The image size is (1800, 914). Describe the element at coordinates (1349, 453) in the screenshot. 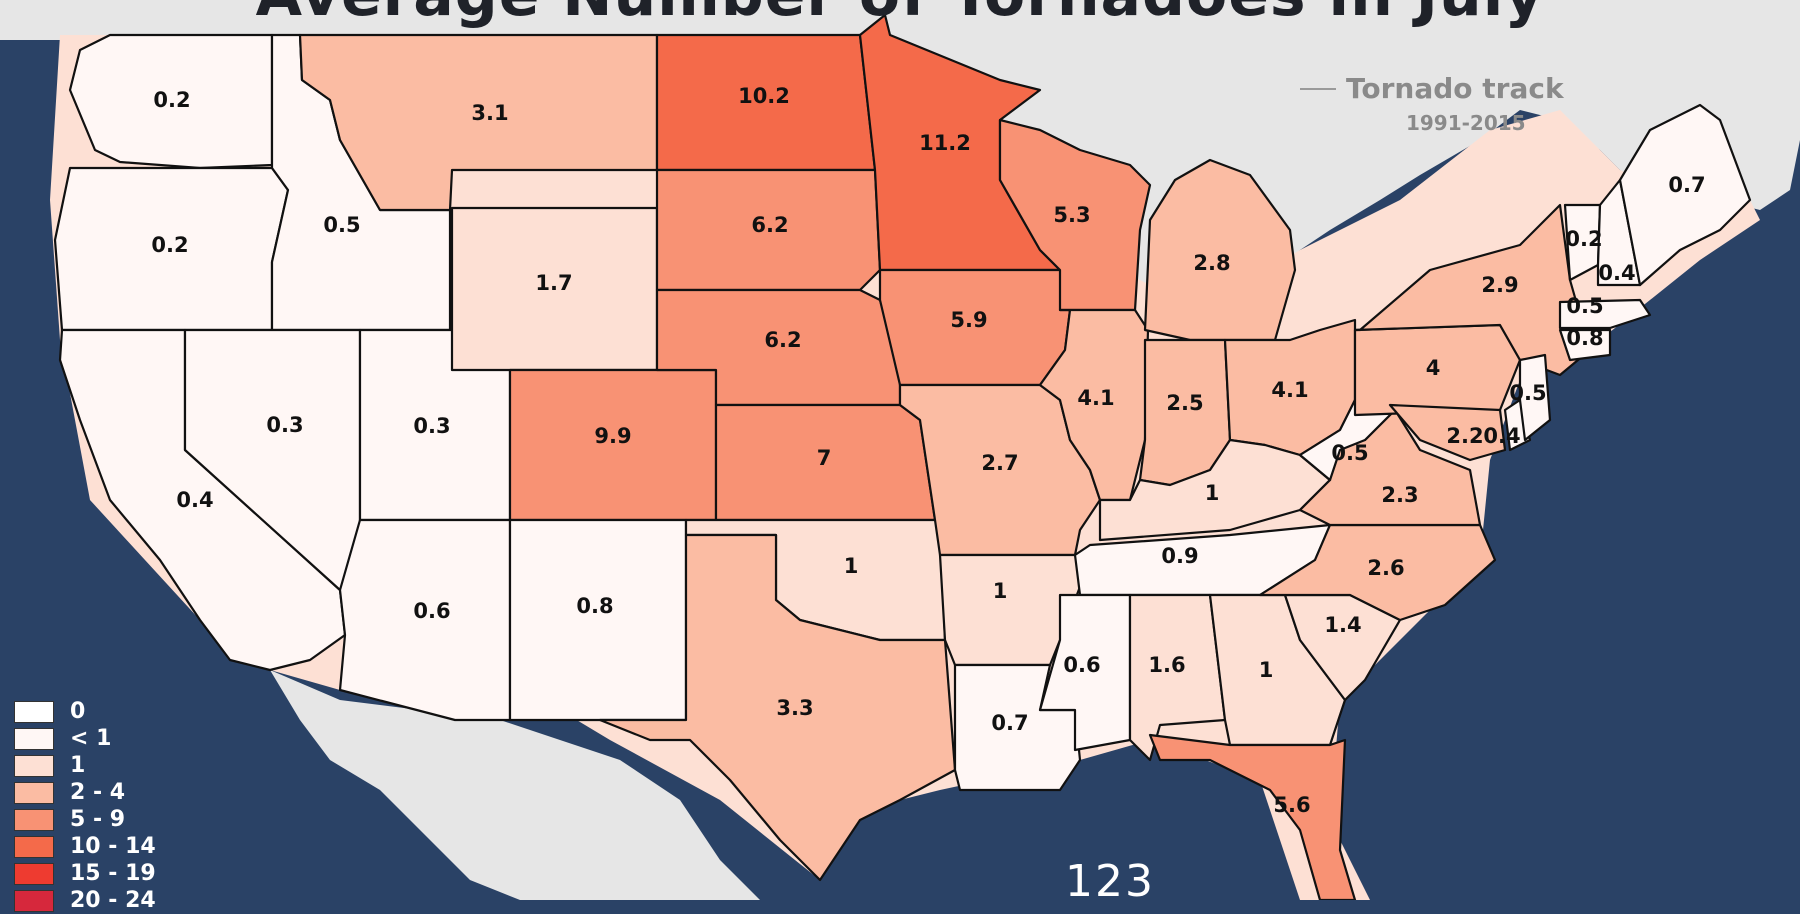

I see `state-value-west-virginia: 0.5` at that location.